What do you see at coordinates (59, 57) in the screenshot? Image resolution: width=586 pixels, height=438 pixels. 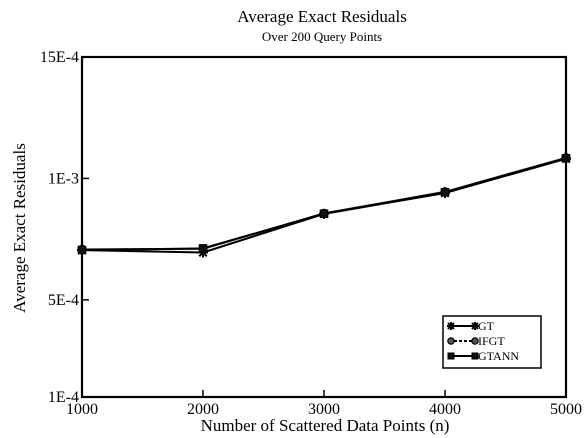 I see `y-tick-label: 15E-4` at bounding box center [59, 57].